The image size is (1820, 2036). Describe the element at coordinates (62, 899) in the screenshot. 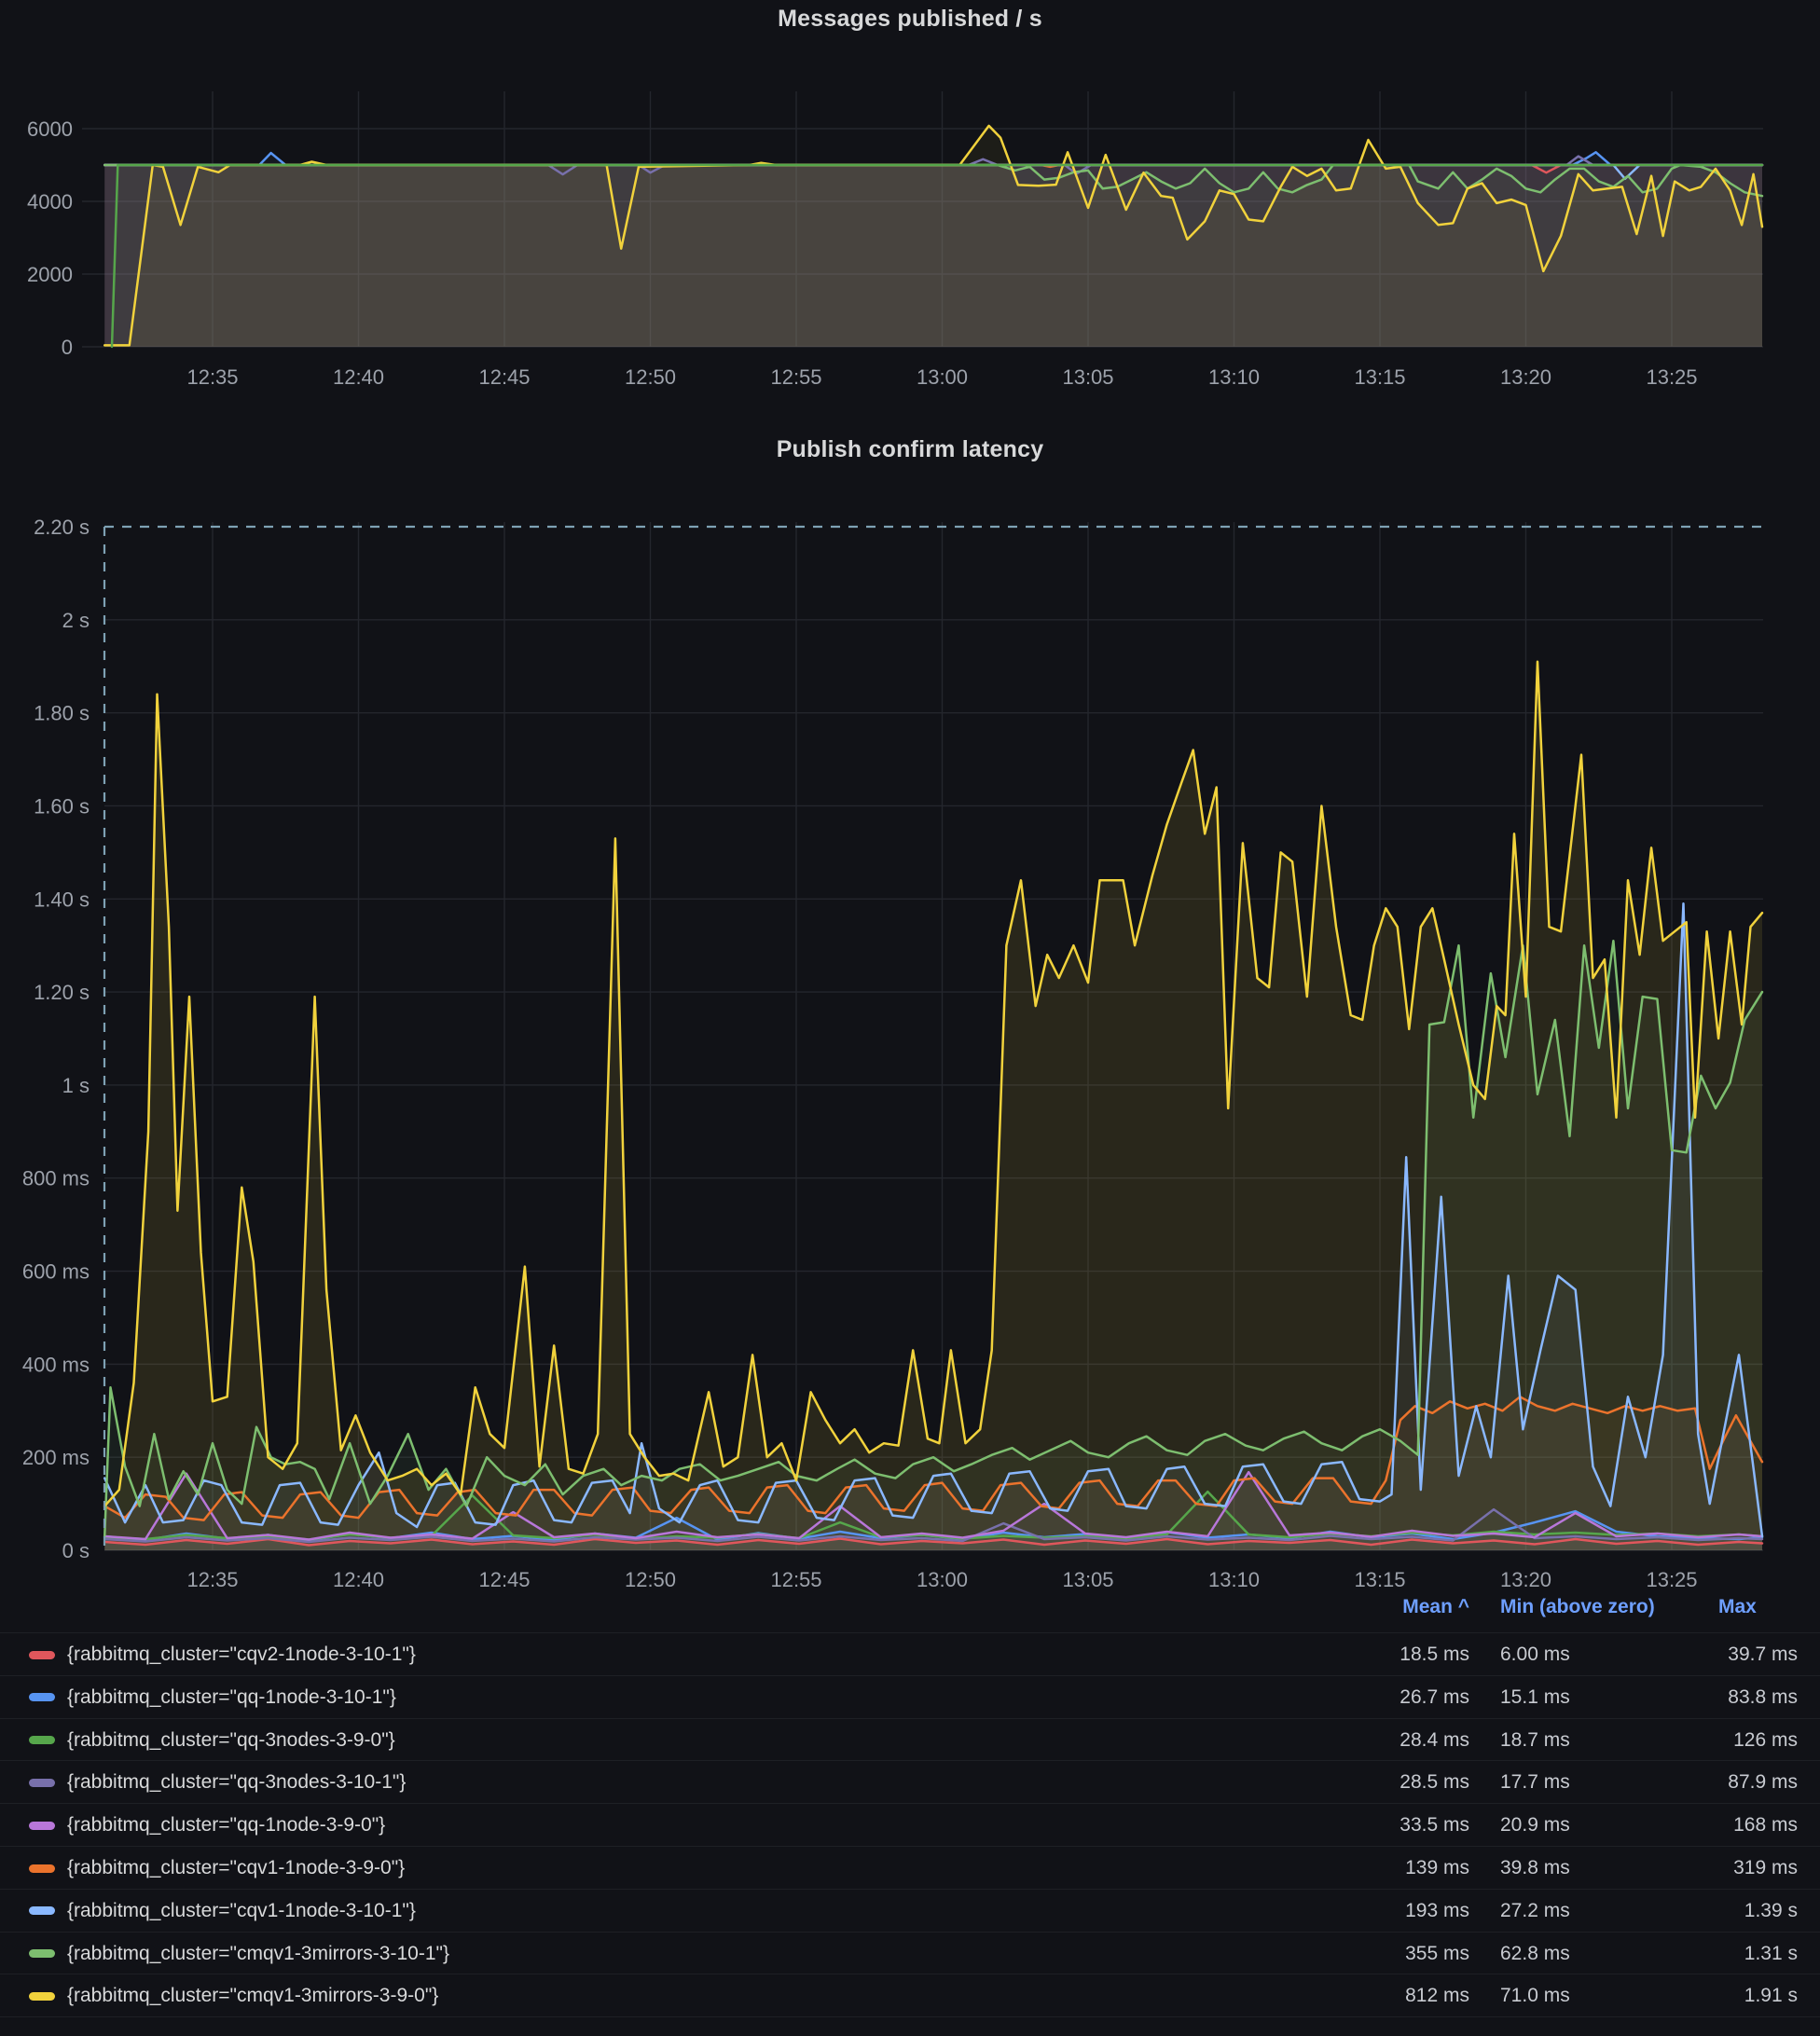

I see `y-tick-label: 1.40 s` at that location.